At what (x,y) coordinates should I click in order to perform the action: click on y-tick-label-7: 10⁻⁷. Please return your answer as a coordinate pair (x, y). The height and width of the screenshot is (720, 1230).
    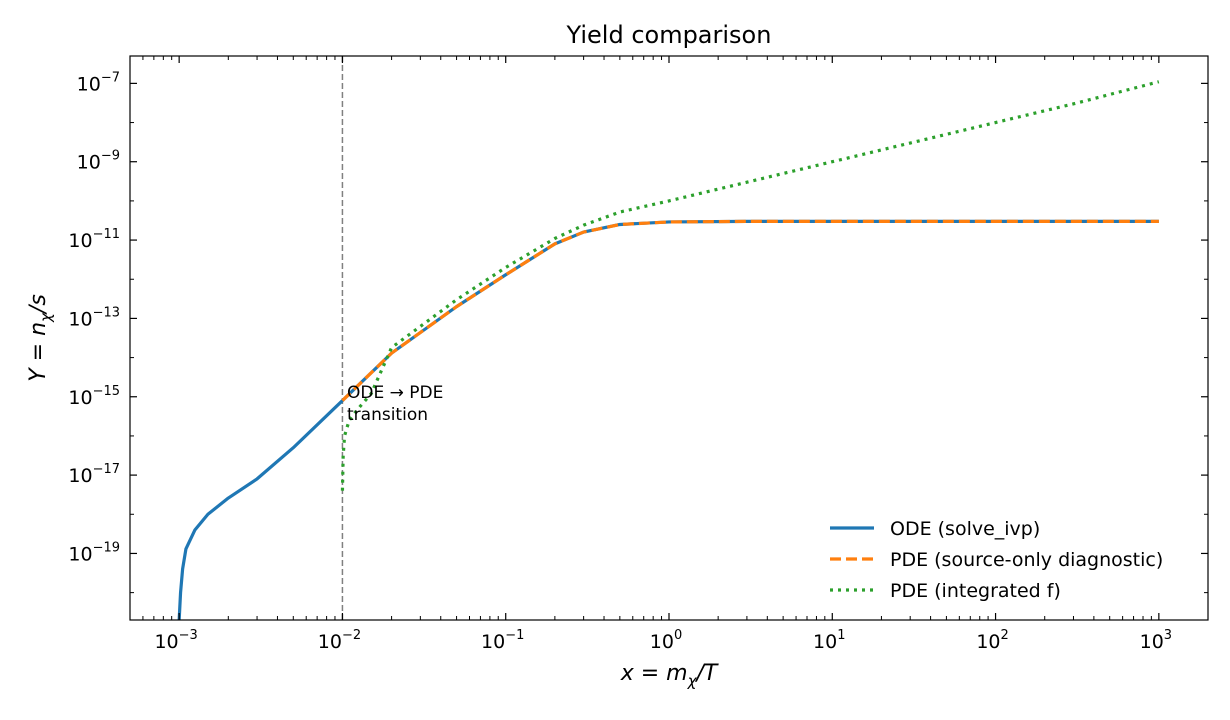
    Looking at the image, I should click on (98, 82).